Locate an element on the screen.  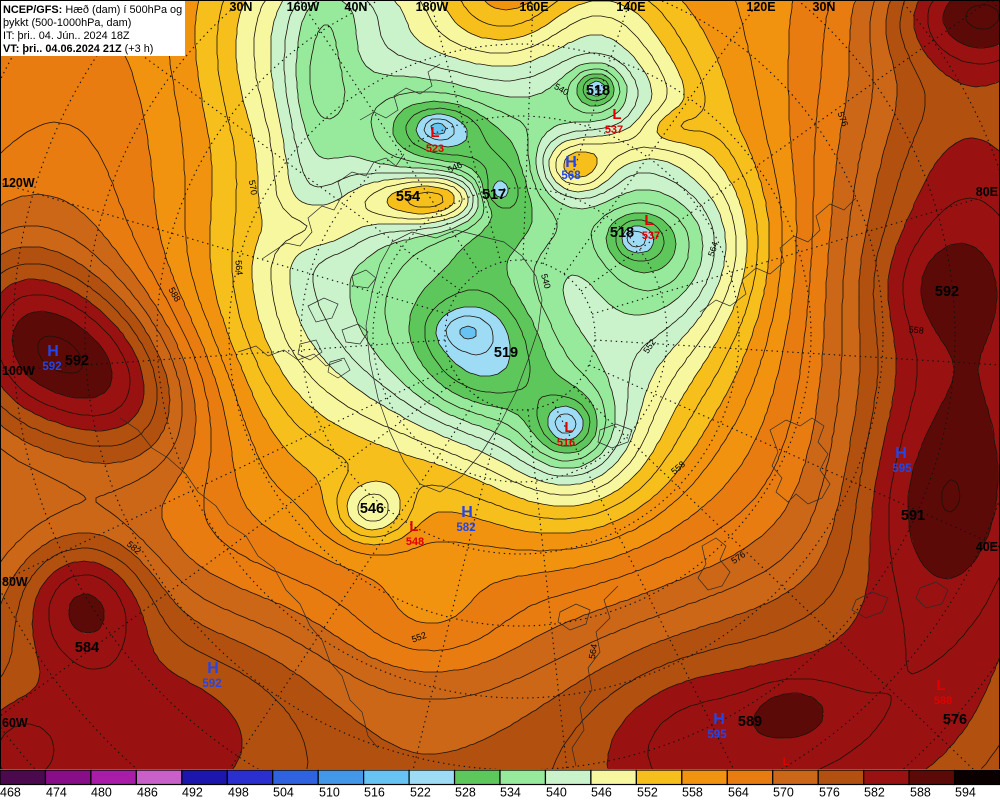
svg-text: 40N is located at coordinates (356, 7).